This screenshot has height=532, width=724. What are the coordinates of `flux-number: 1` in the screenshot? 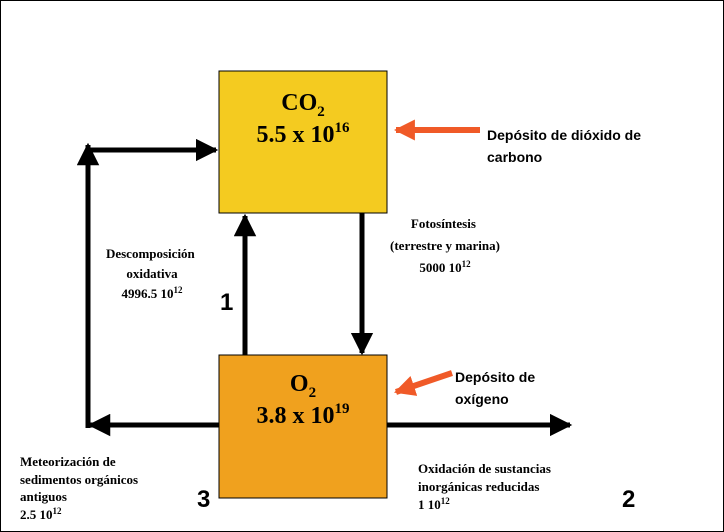 It's located at (226, 302).